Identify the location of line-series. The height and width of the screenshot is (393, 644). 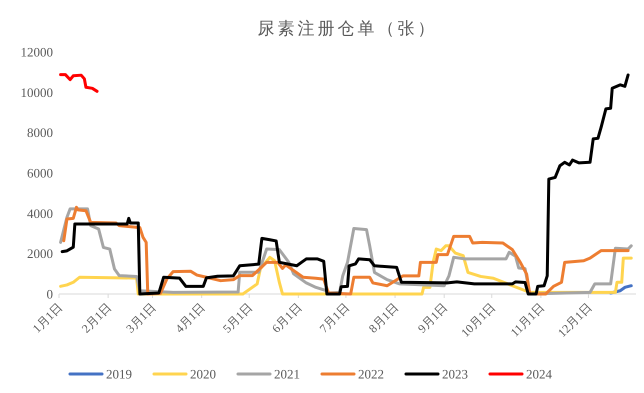
(79, 83).